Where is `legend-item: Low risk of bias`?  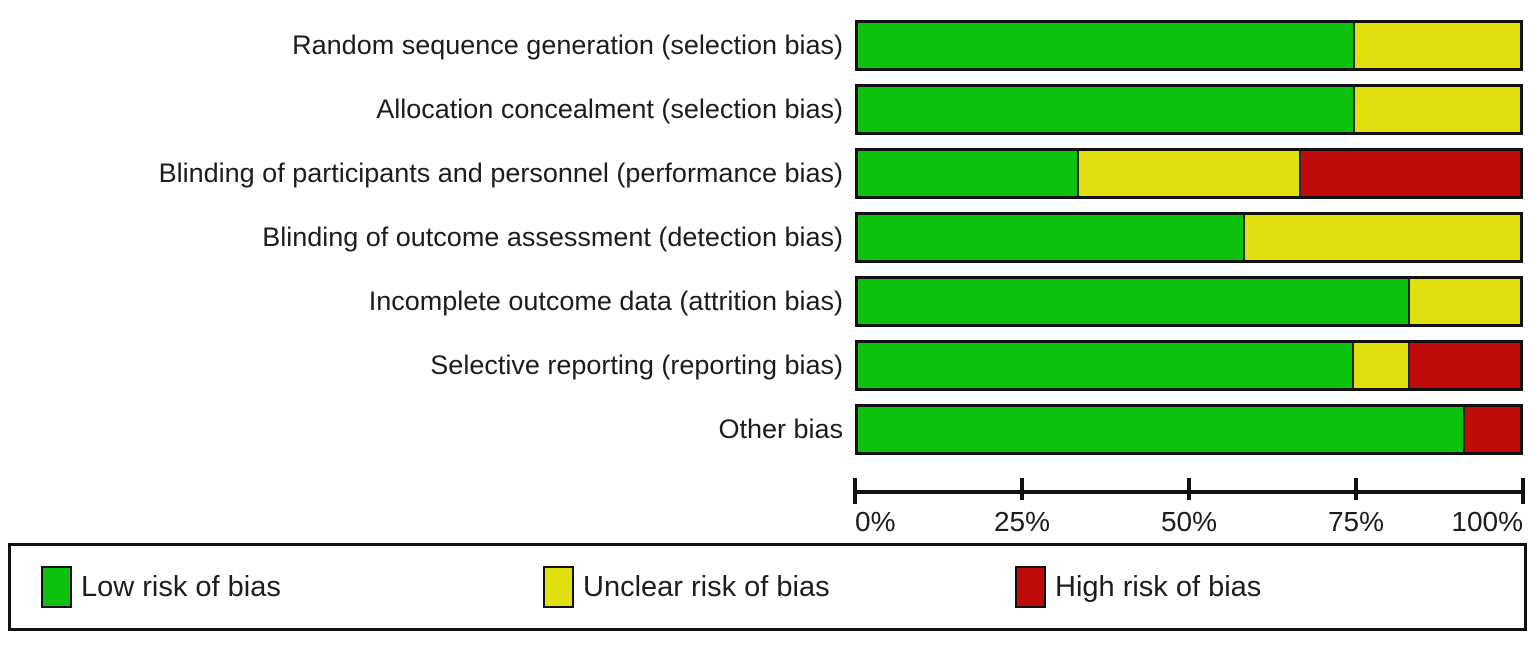 legend-item: Low risk of bias is located at coordinates (161, 587).